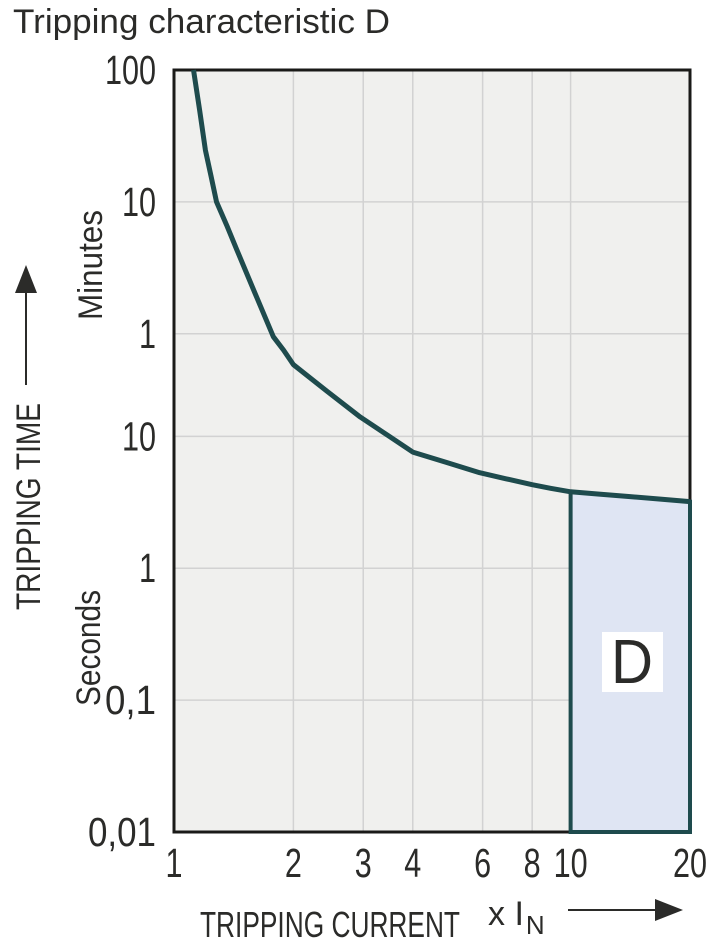  I want to click on x-tick-label: 20, so click(690, 863).